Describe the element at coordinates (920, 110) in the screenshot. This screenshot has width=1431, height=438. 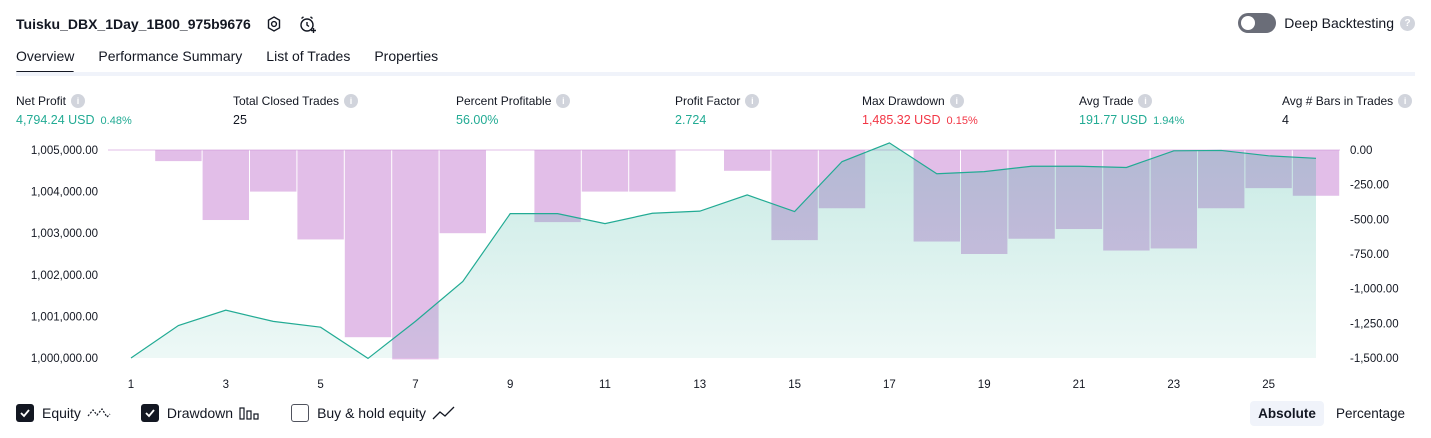
I see `metric-max-drawdown: Max Drawdown i 1,485.32 USD 0.15%` at that location.